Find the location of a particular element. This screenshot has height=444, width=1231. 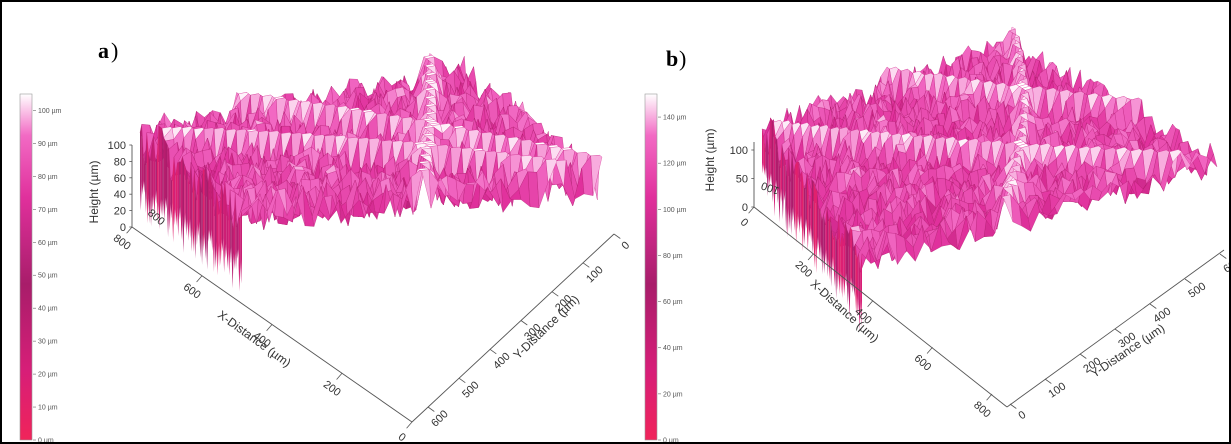

z-axis-tick-label: 20 is located at coordinates (120, 212).